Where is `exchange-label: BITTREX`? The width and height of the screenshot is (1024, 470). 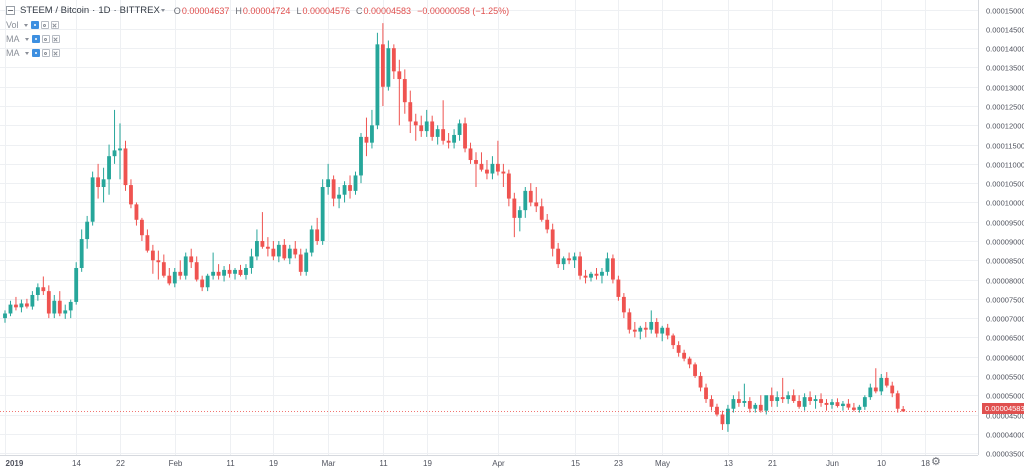
exchange-label: BITTREX is located at coordinates (139, 10).